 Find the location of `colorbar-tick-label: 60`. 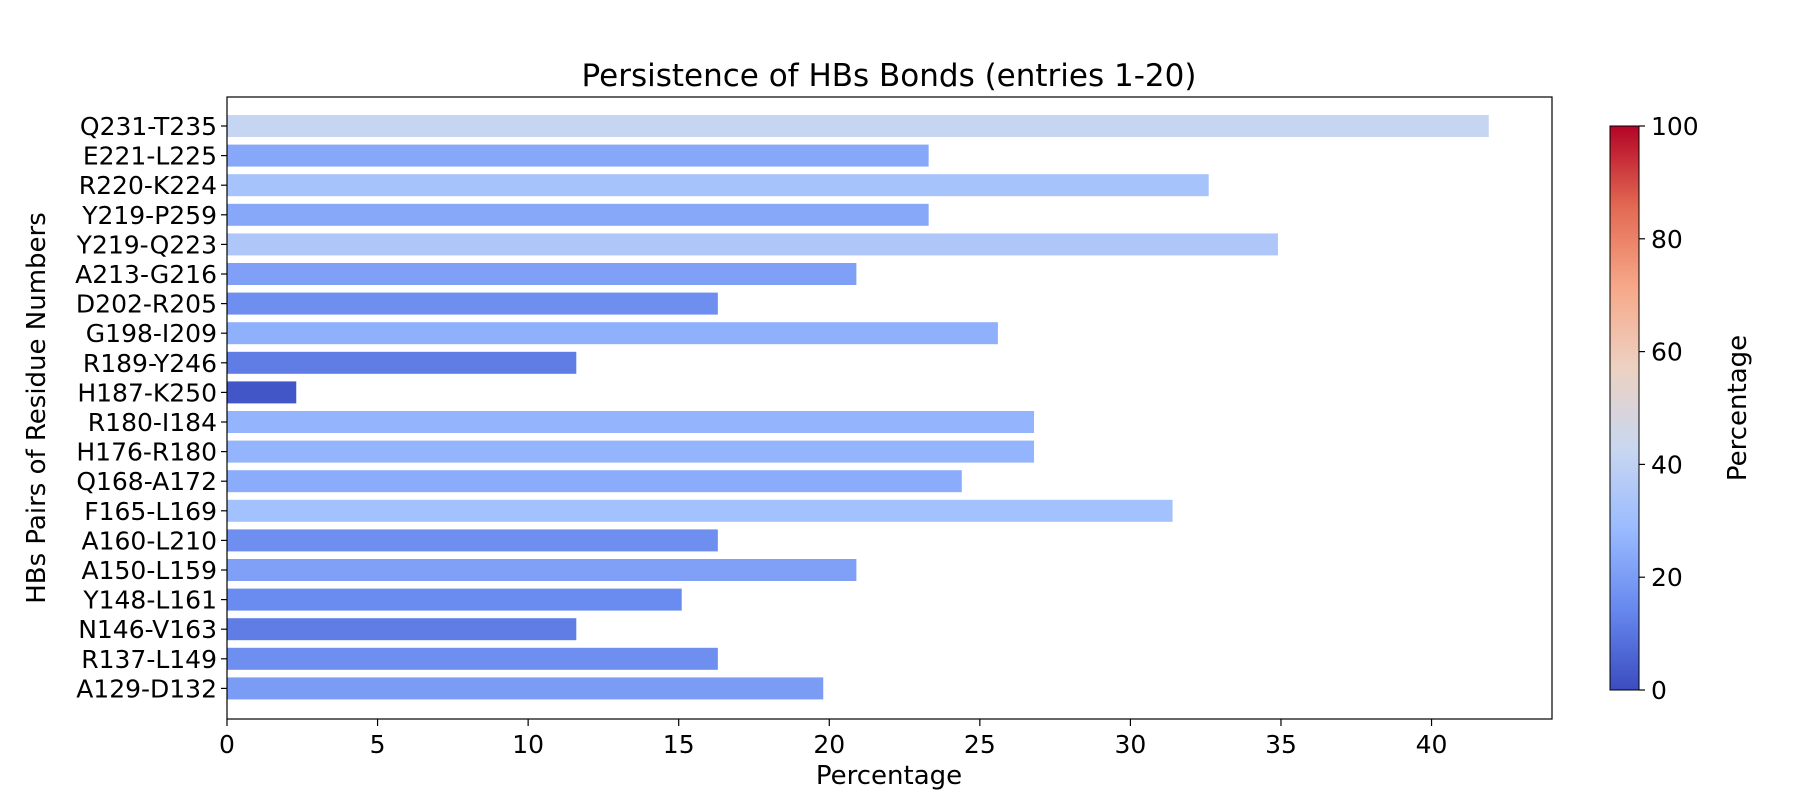

colorbar-tick-label: 60 is located at coordinates (1667, 352).